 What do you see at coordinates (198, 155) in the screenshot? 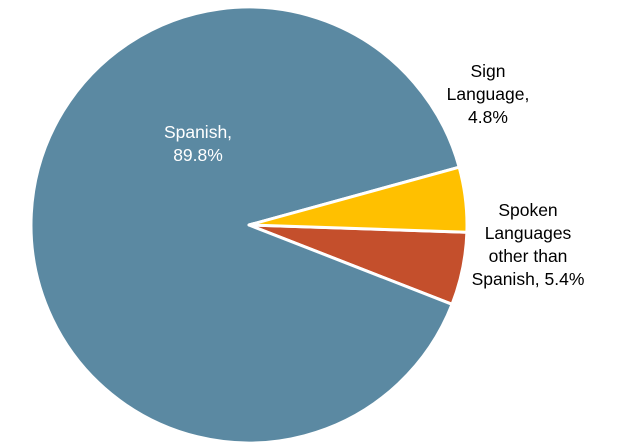
I see `data-label-line: 89.8%` at bounding box center [198, 155].